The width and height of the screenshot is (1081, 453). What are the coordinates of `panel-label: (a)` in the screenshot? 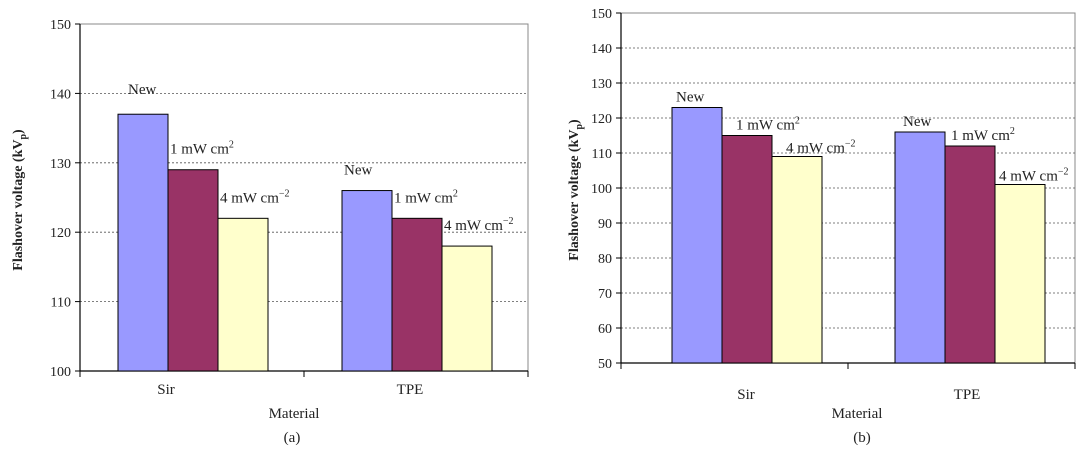 It's located at (292, 438).